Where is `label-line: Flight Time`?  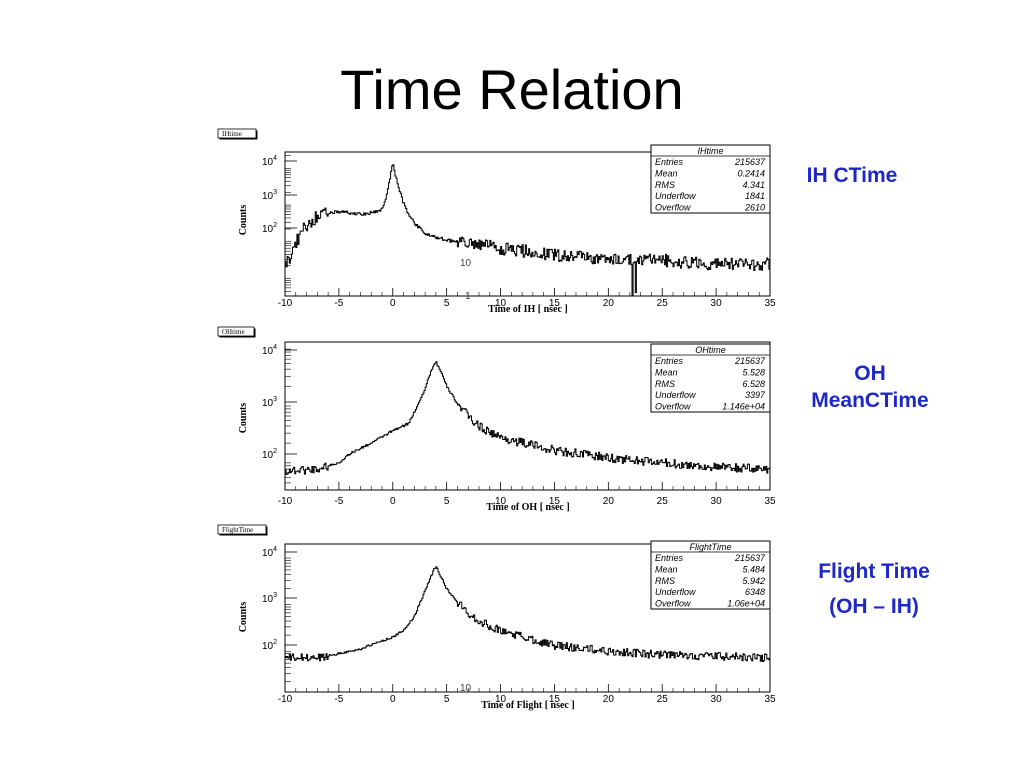
label-line: Flight Time is located at coordinates (874, 571).